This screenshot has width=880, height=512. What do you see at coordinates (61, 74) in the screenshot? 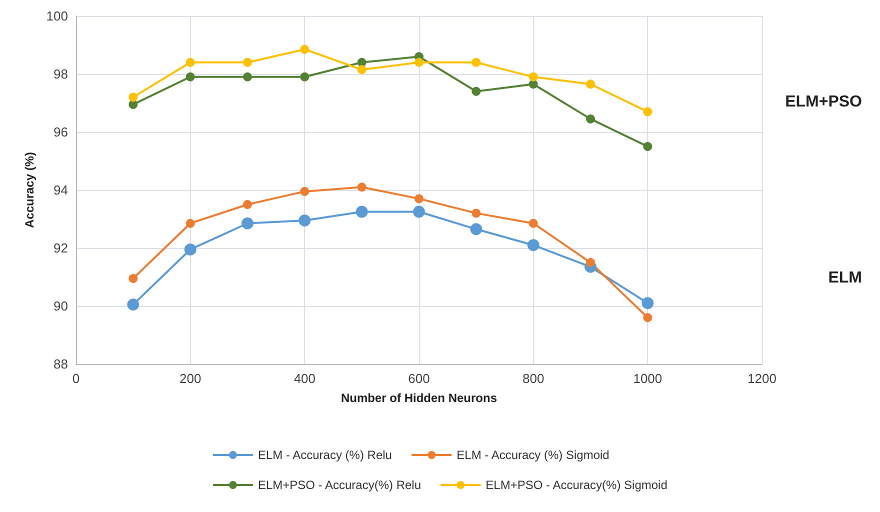
I see `y-tick-label: 98` at bounding box center [61, 74].